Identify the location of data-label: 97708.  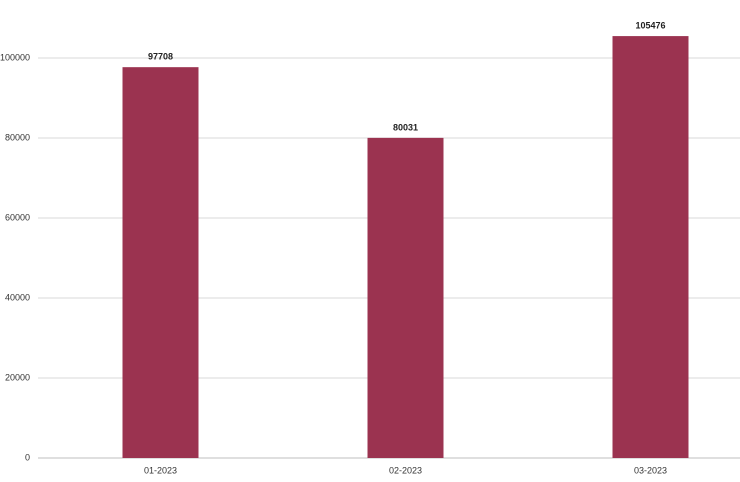
(160, 57).